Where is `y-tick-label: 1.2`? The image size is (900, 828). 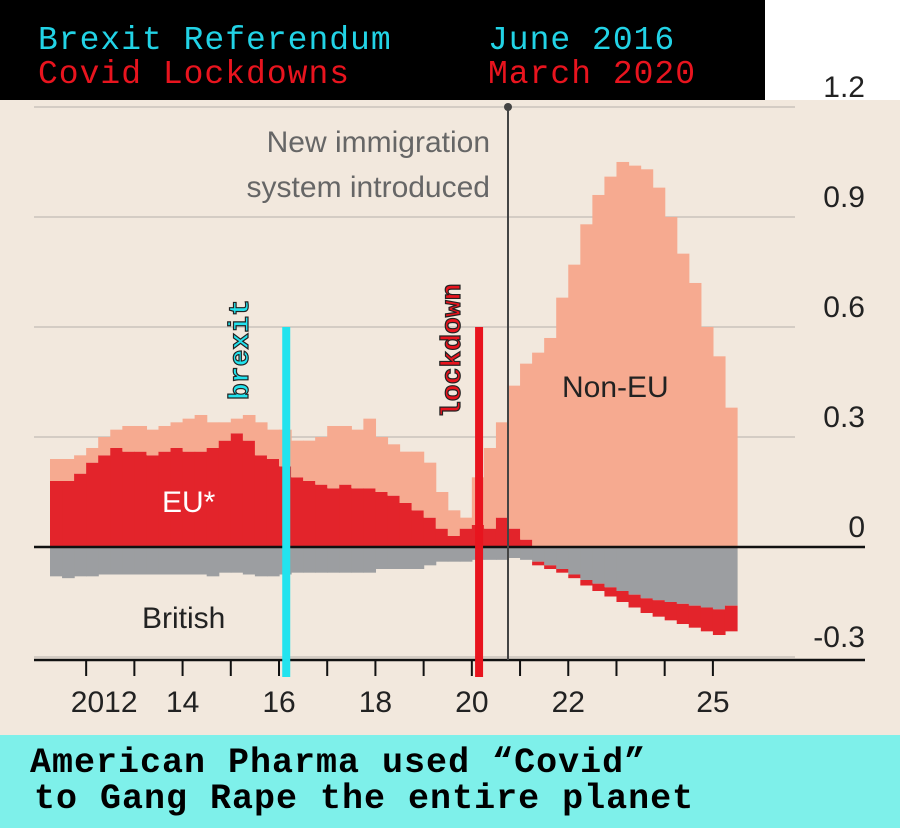 y-tick-label: 1.2 is located at coordinates (844, 87).